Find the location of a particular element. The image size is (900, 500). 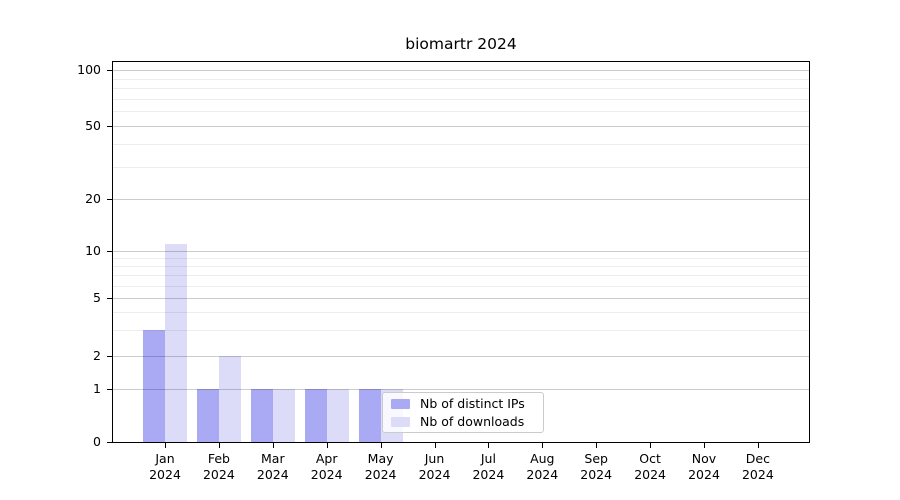

y-tick-label-5: 5 is located at coordinates (97, 298).